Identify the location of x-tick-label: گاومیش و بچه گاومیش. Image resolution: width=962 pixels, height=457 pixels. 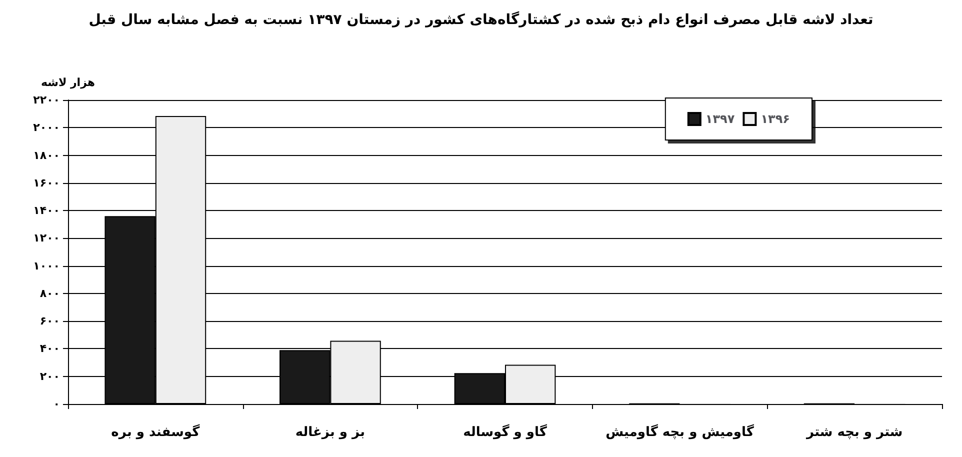
(680, 432).